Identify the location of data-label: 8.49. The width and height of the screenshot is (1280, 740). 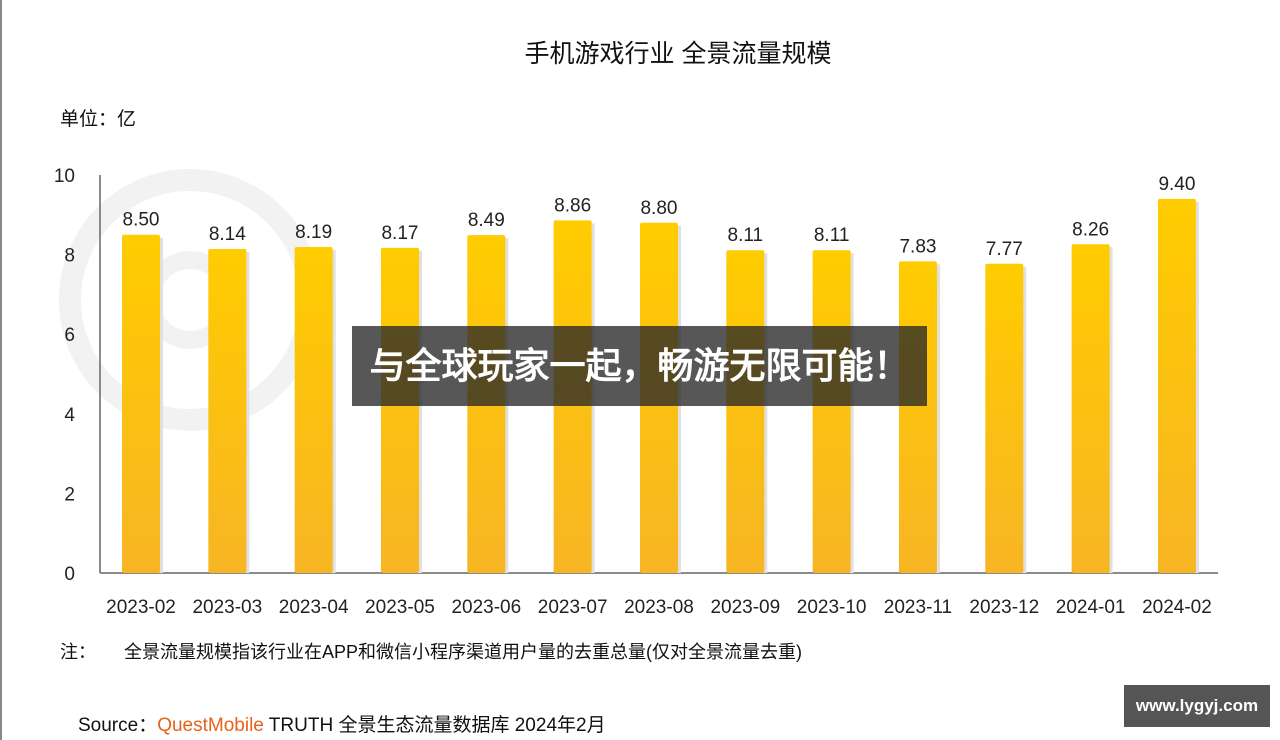
(486, 220).